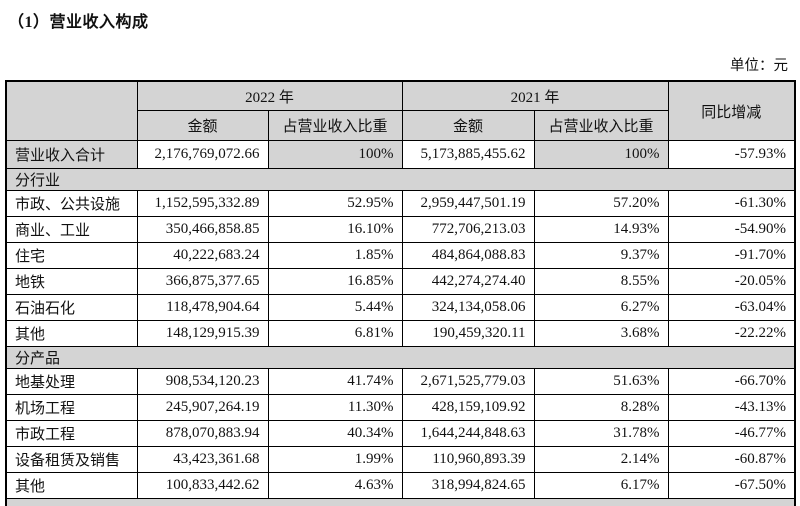  Describe the element at coordinates (202, 154) in the screenshot. I see `amount-2022-cell: 2,176,769,072.66` at that location.